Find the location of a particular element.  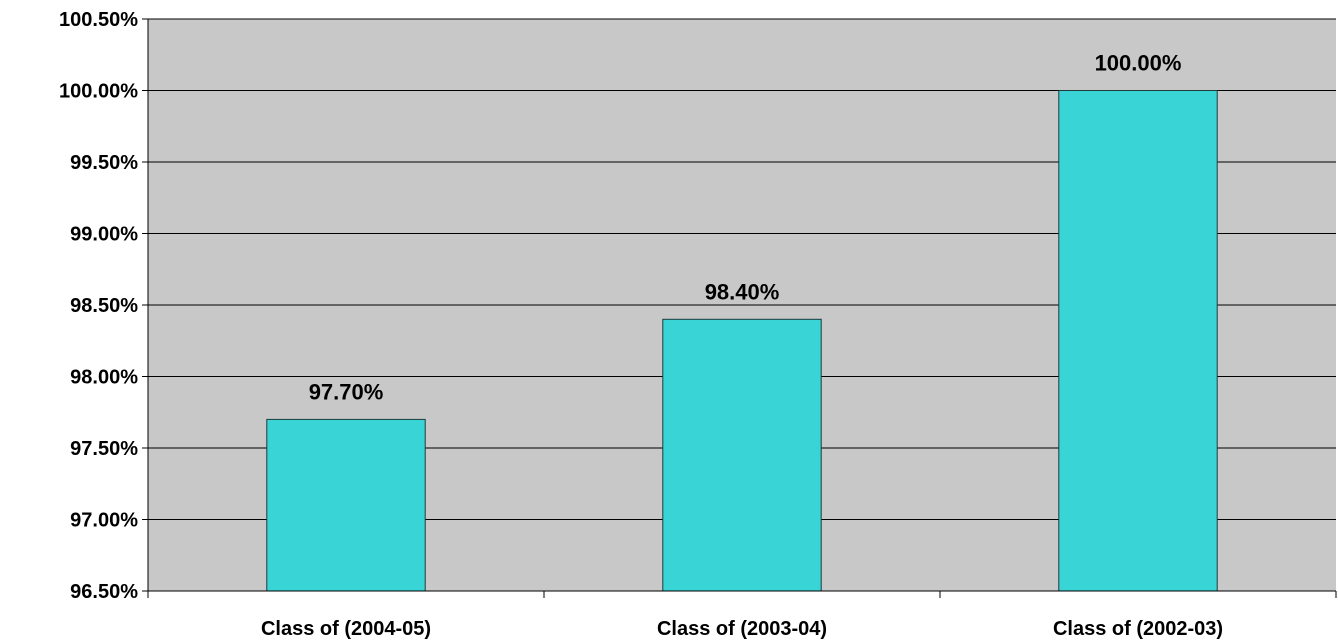

data-label: 100.00% is located at coordinates (1138, 63).